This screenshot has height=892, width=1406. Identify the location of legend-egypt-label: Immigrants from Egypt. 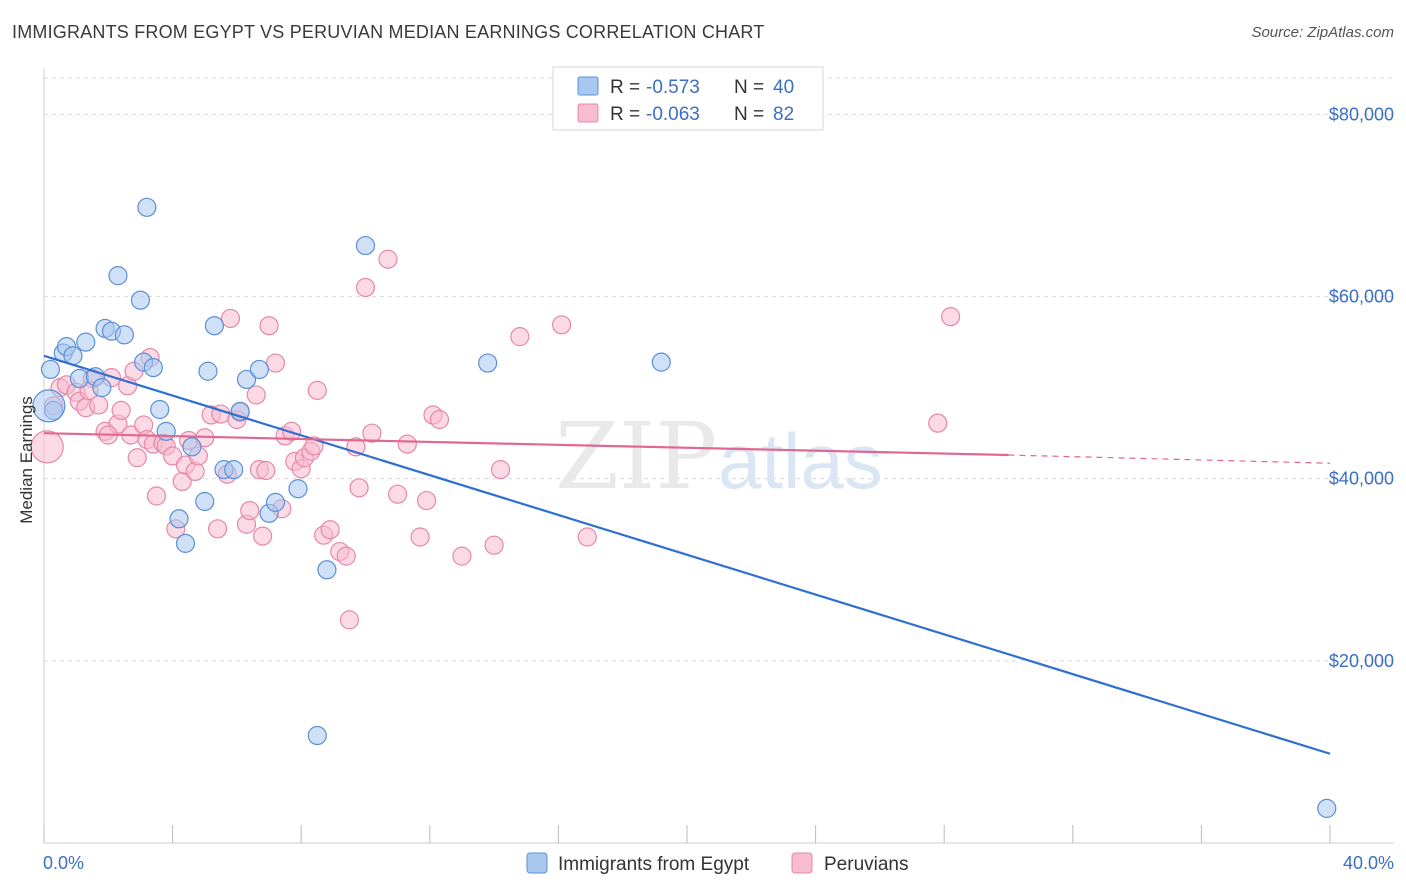
(654, 864).